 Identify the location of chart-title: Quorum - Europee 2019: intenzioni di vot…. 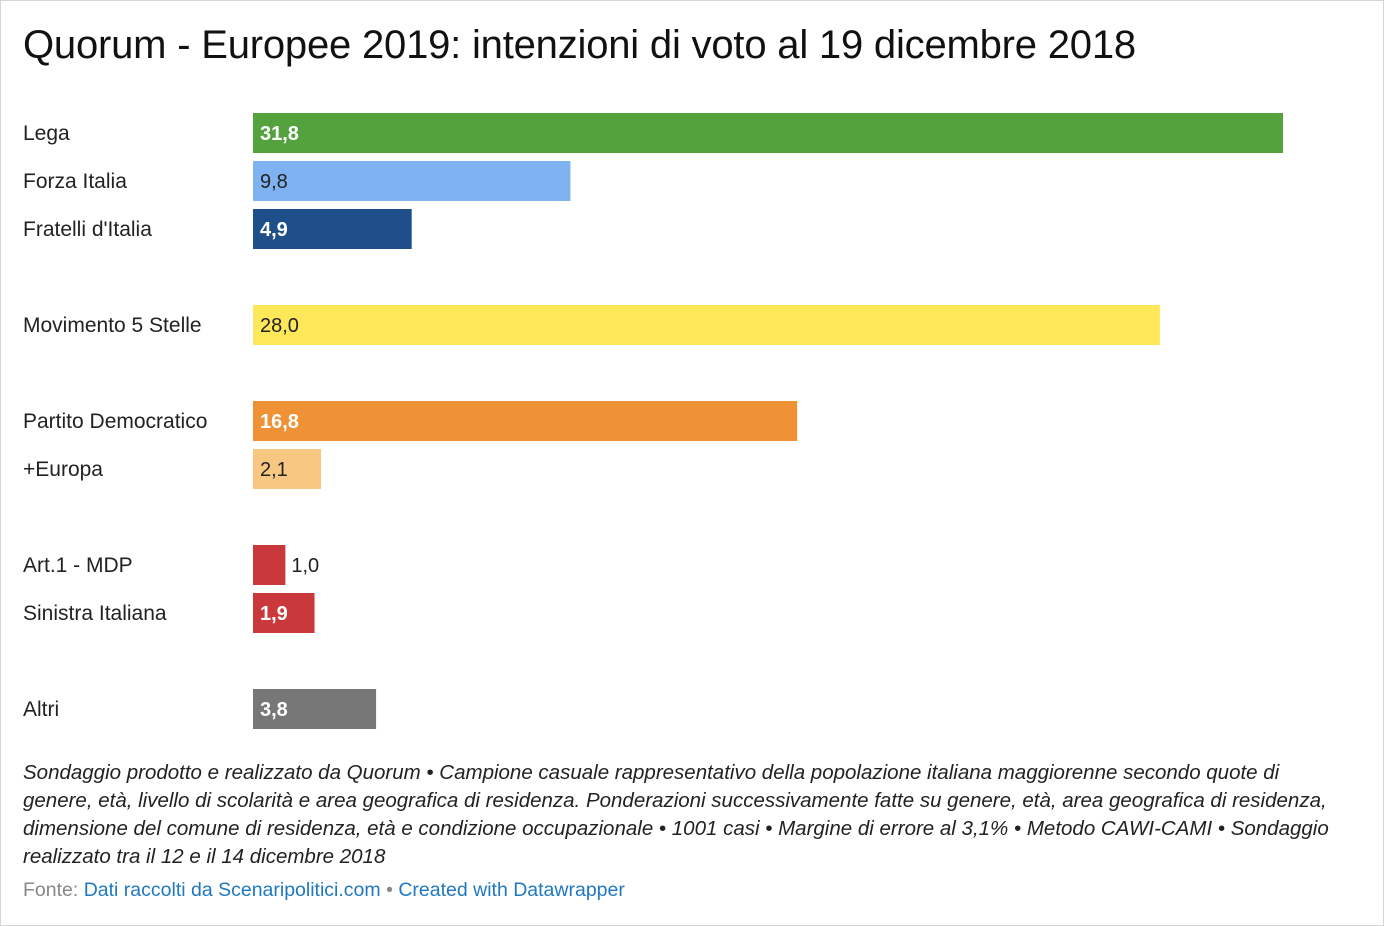
(579, 45).